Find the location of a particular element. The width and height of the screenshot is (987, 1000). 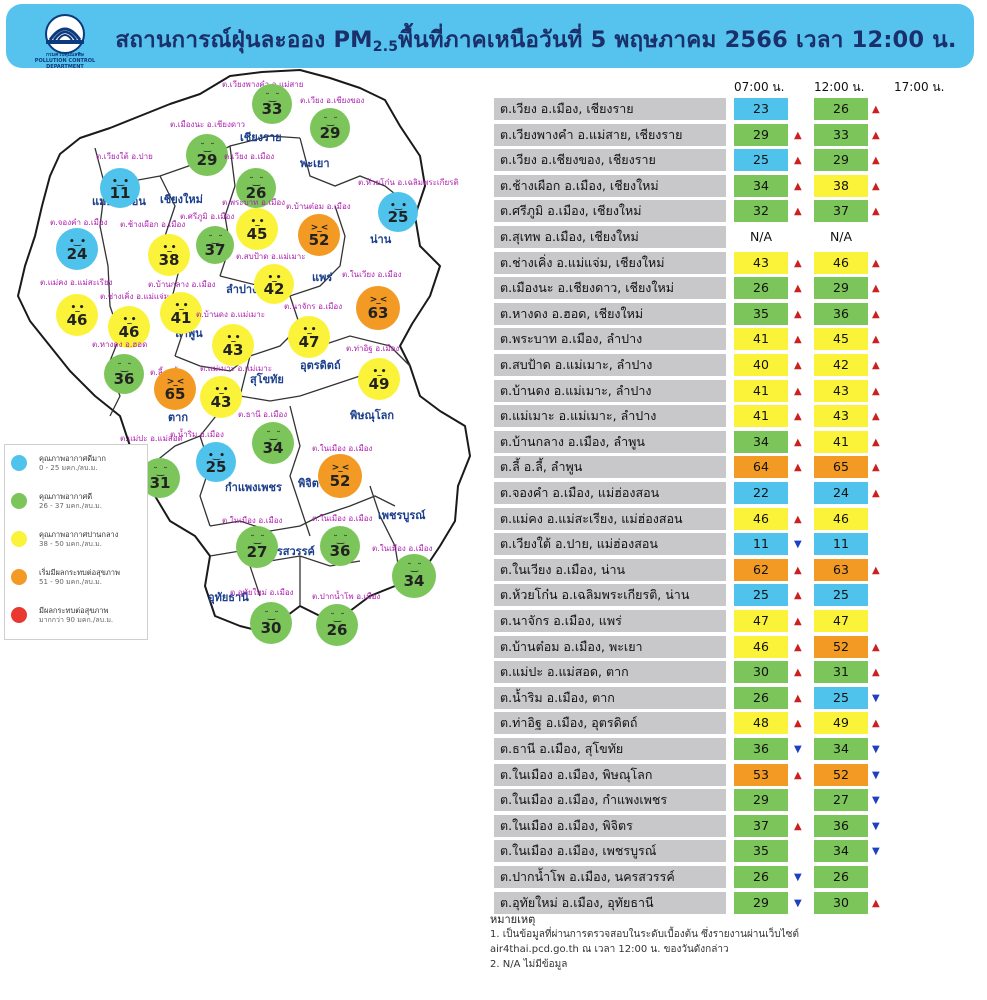

aqi-bubble: •_• 47 is located at coordinates (309, 337).